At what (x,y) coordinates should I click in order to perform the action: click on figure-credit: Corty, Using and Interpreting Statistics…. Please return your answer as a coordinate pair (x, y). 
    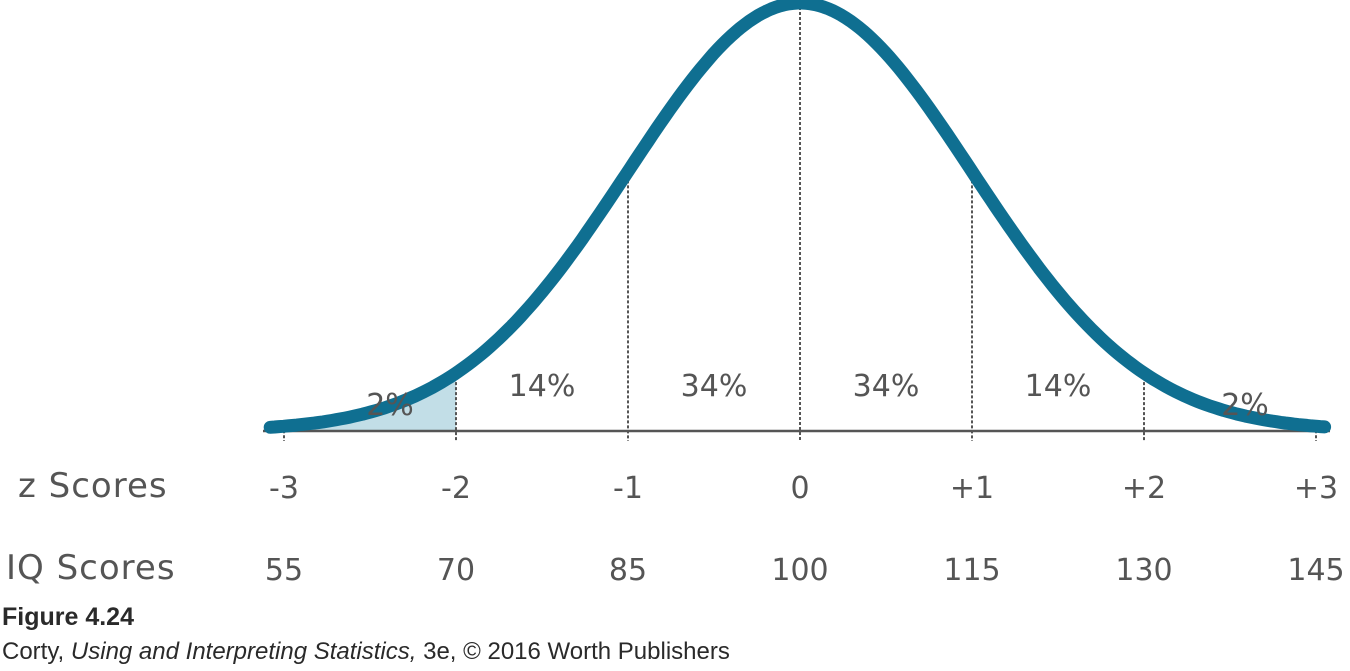
    Looking at the image, I should click on (366, 652).